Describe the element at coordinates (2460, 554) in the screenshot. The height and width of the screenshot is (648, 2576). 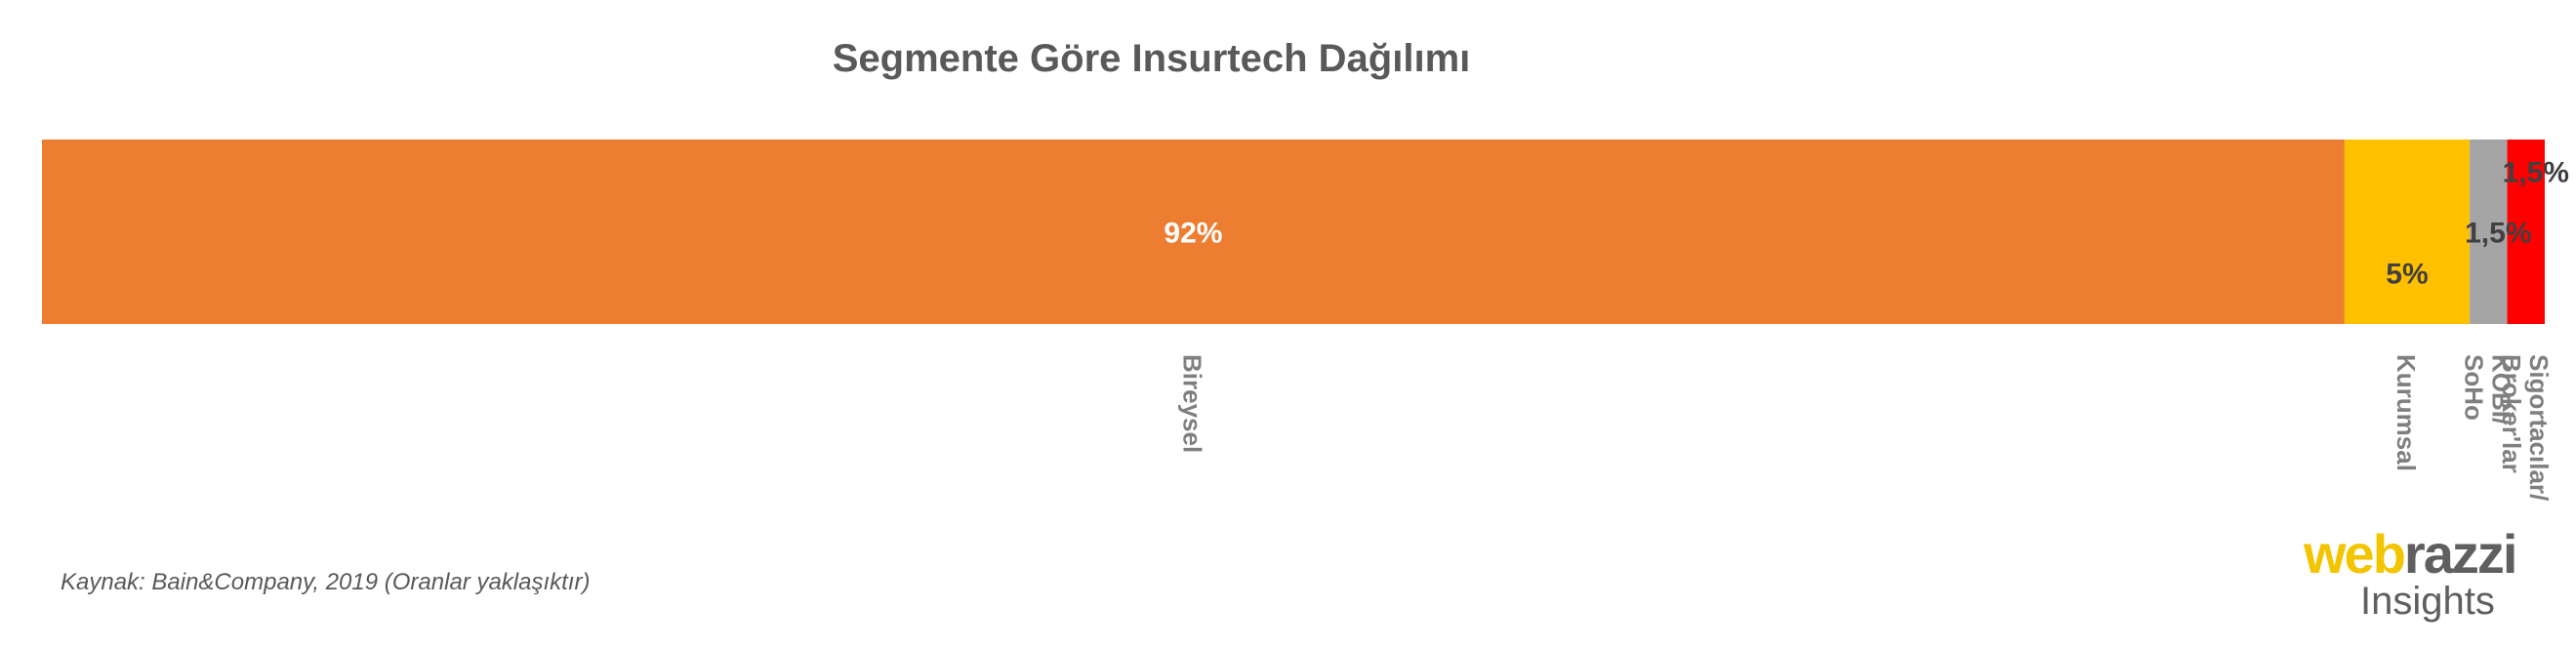
I see `logo-razzi-text: razzi` at that location.